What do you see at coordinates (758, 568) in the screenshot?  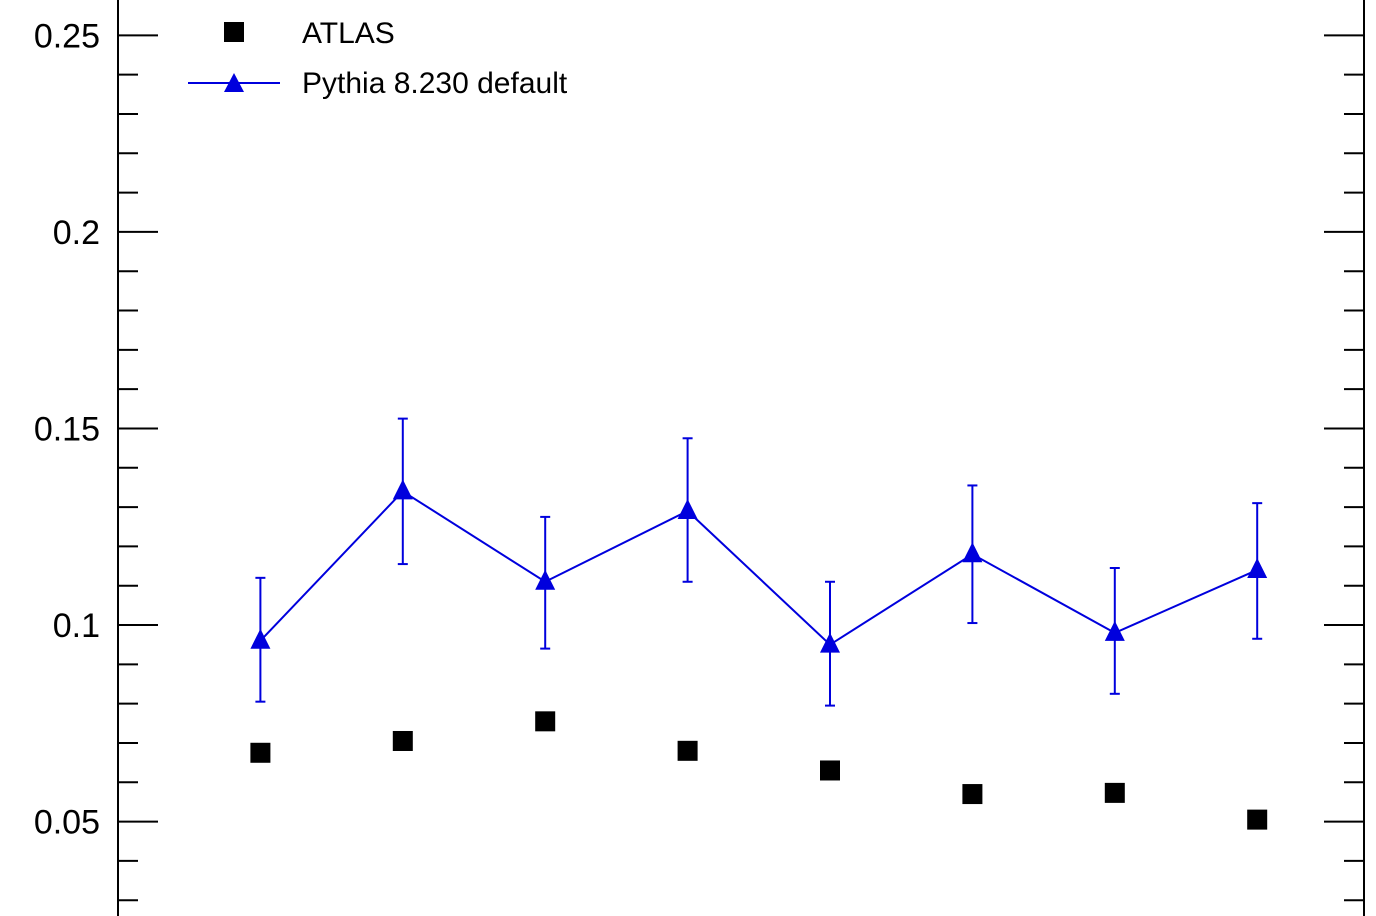 I see `pythia-series-line` at bounding box center [758, 568].